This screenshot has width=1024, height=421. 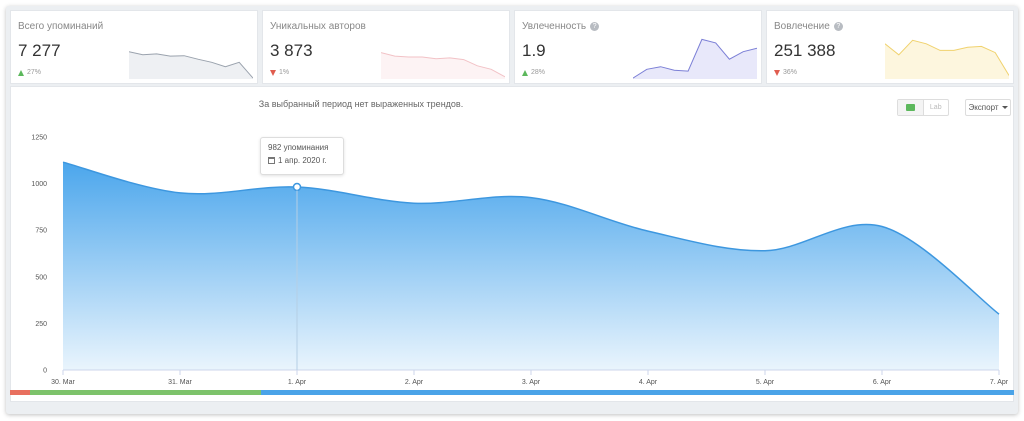 I want to click on x-tick-label: 30. Mar, so click(x=63, y=382).